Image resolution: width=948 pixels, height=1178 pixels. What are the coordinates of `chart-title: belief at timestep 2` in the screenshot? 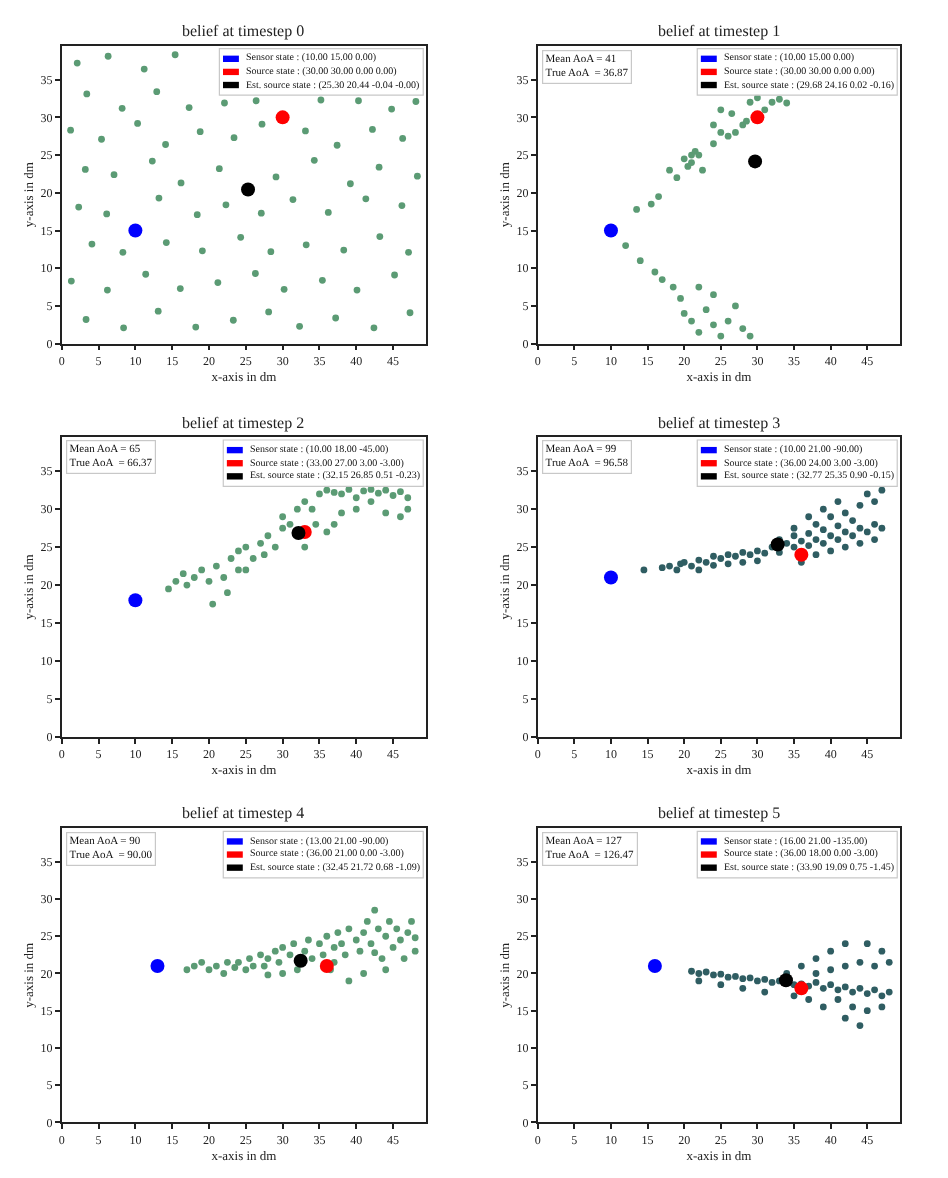 It's located at (243, 423).